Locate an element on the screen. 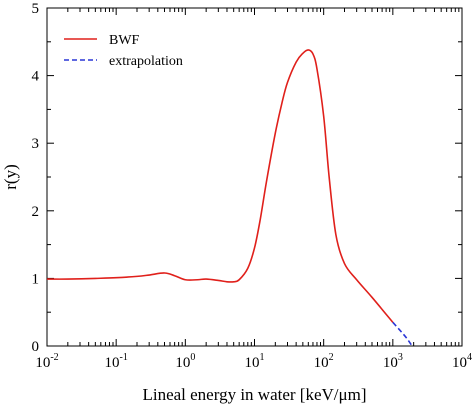  series-line-extrapolation is located at coordinates (402, 334).